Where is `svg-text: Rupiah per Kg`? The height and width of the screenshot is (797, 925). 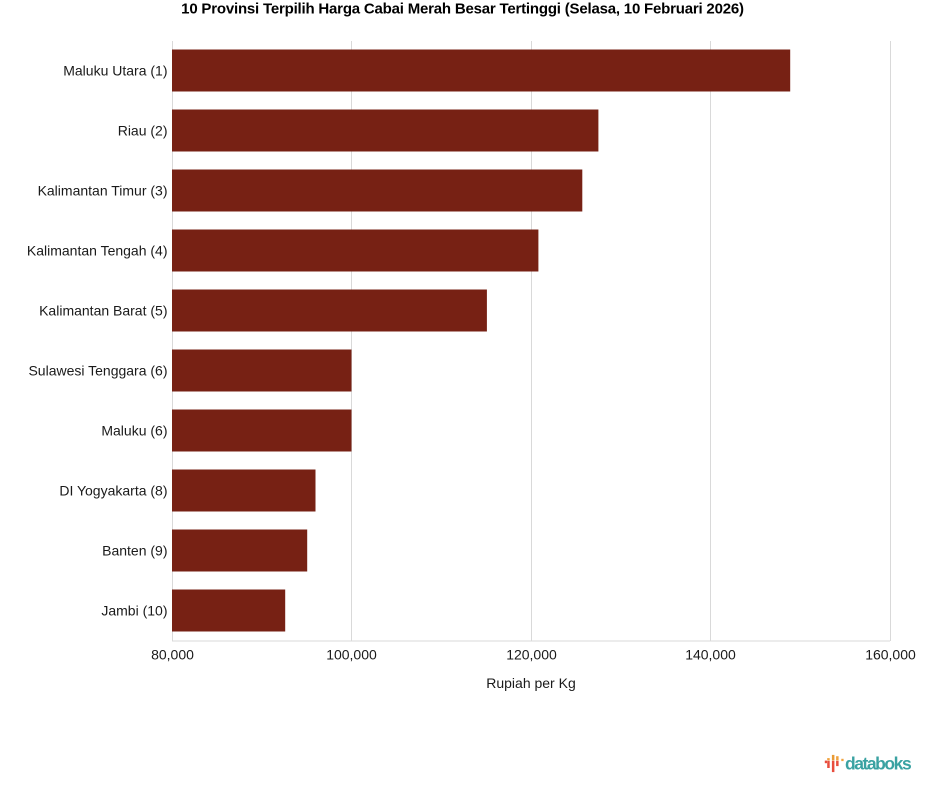
svg-text: Rupiah per Kg is located at coordinates (531, 683).